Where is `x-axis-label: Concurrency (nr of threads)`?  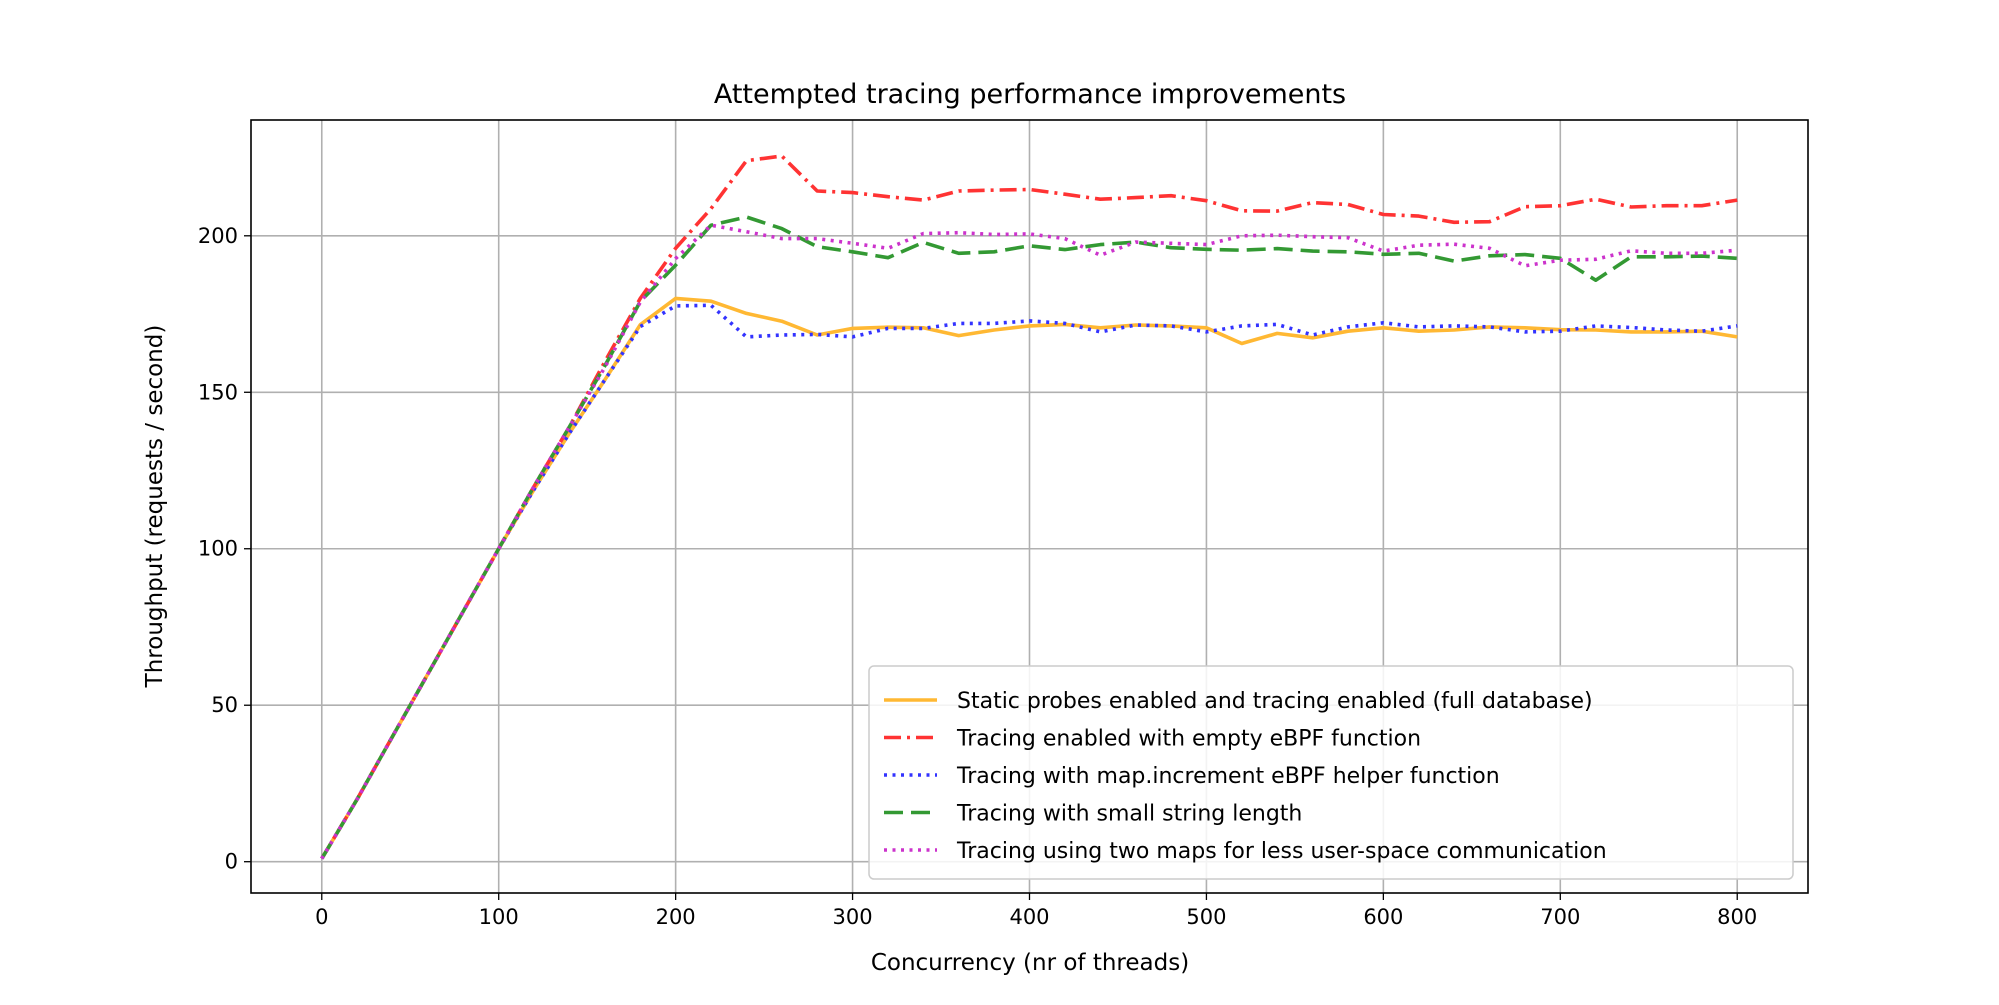
x-axis-label: Concurrency (nr of threads) is located at coordinates (1030, 963).